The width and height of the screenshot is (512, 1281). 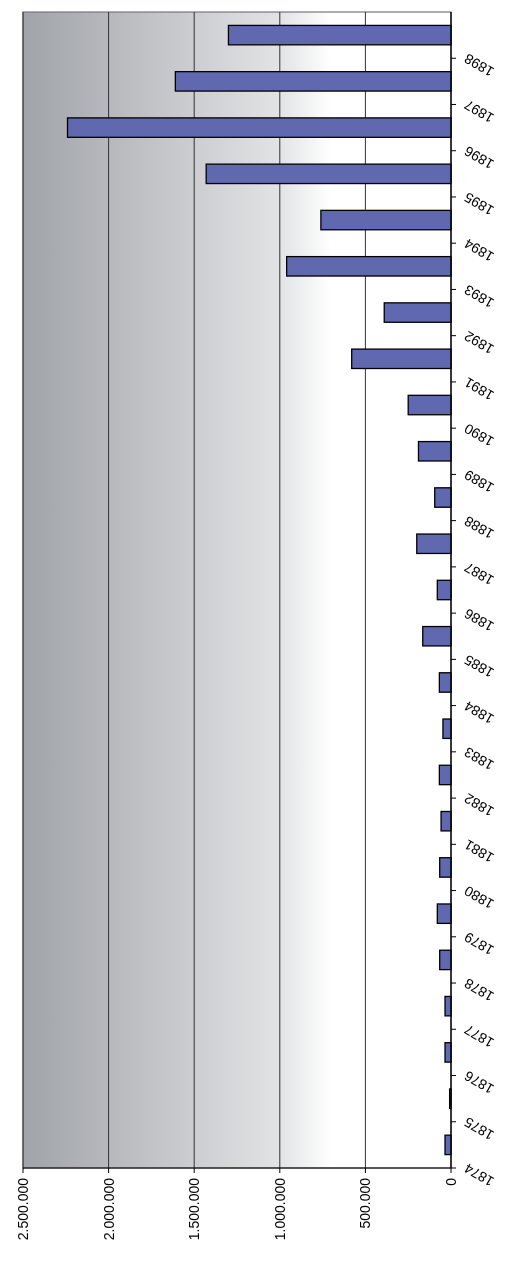 What do you see at coordinates (479, 389) in the screenshot?
I see `y-tick-label: 1891` at bounding box center [479, 389].